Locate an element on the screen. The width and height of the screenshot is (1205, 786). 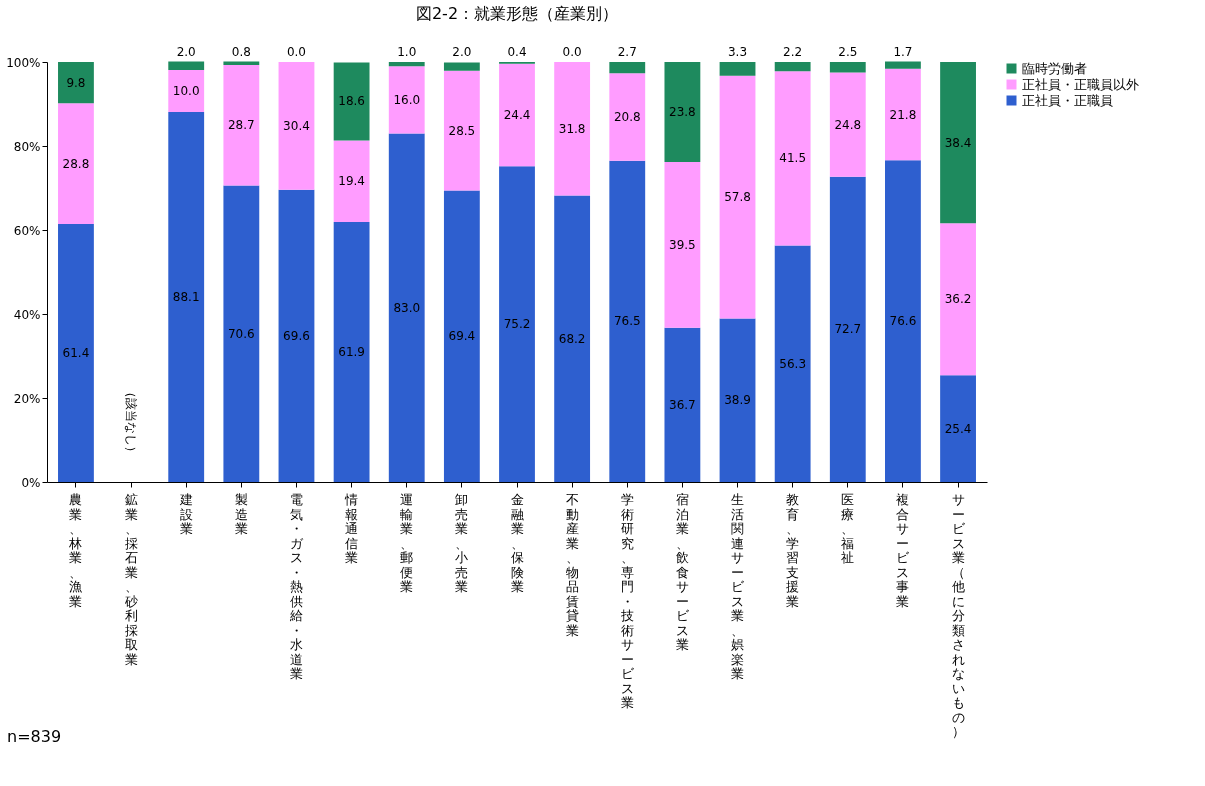
x-tick-label: 医療、福祉 is located at coordinates (848, 528).